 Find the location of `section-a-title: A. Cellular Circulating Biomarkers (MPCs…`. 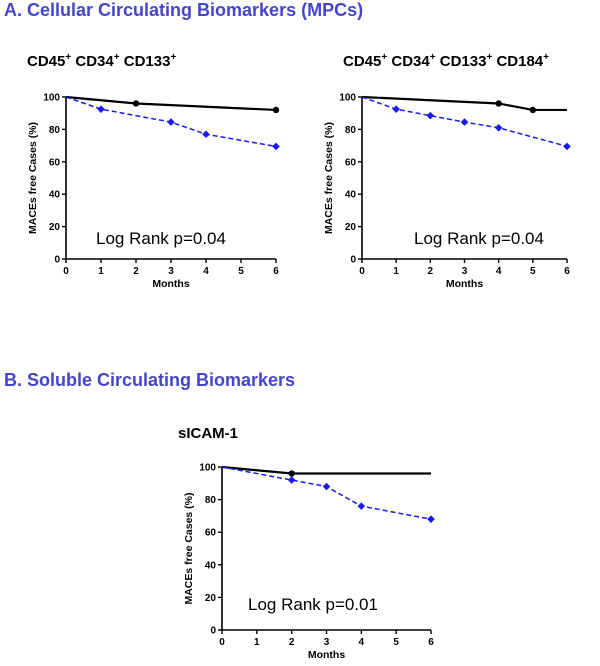

section-a-title: A. Cellular Circulating Biomarkers (MPCs… is located at coordinates (184, 10).